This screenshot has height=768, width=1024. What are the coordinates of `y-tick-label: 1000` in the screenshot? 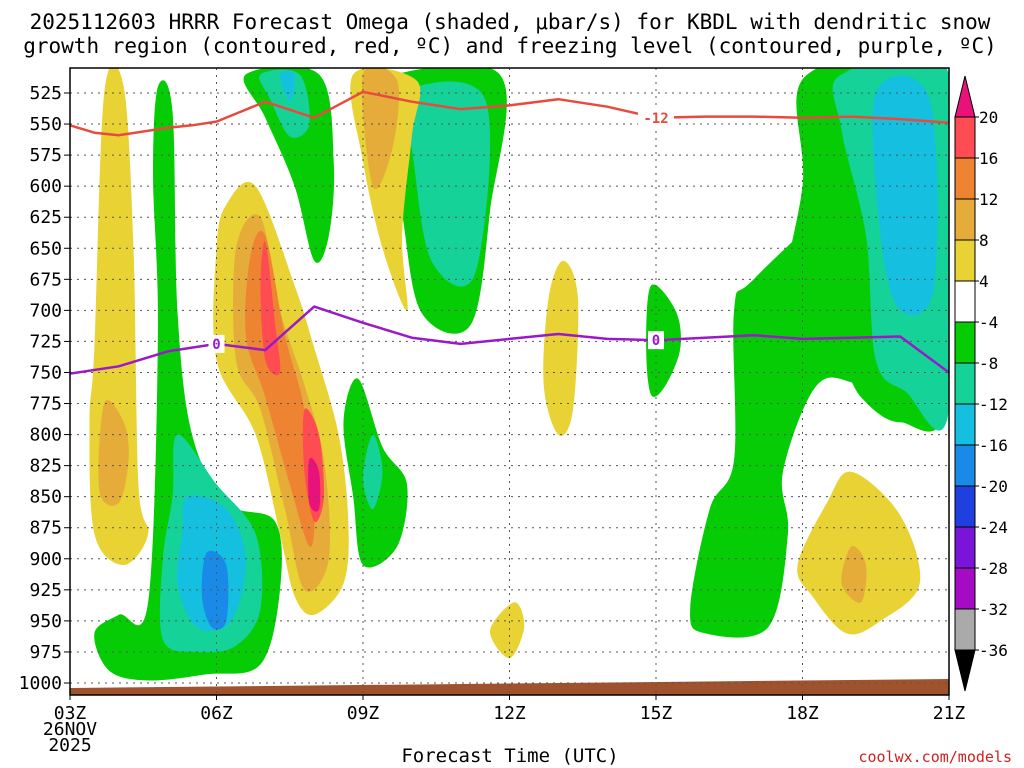 It's located at (40, 683).